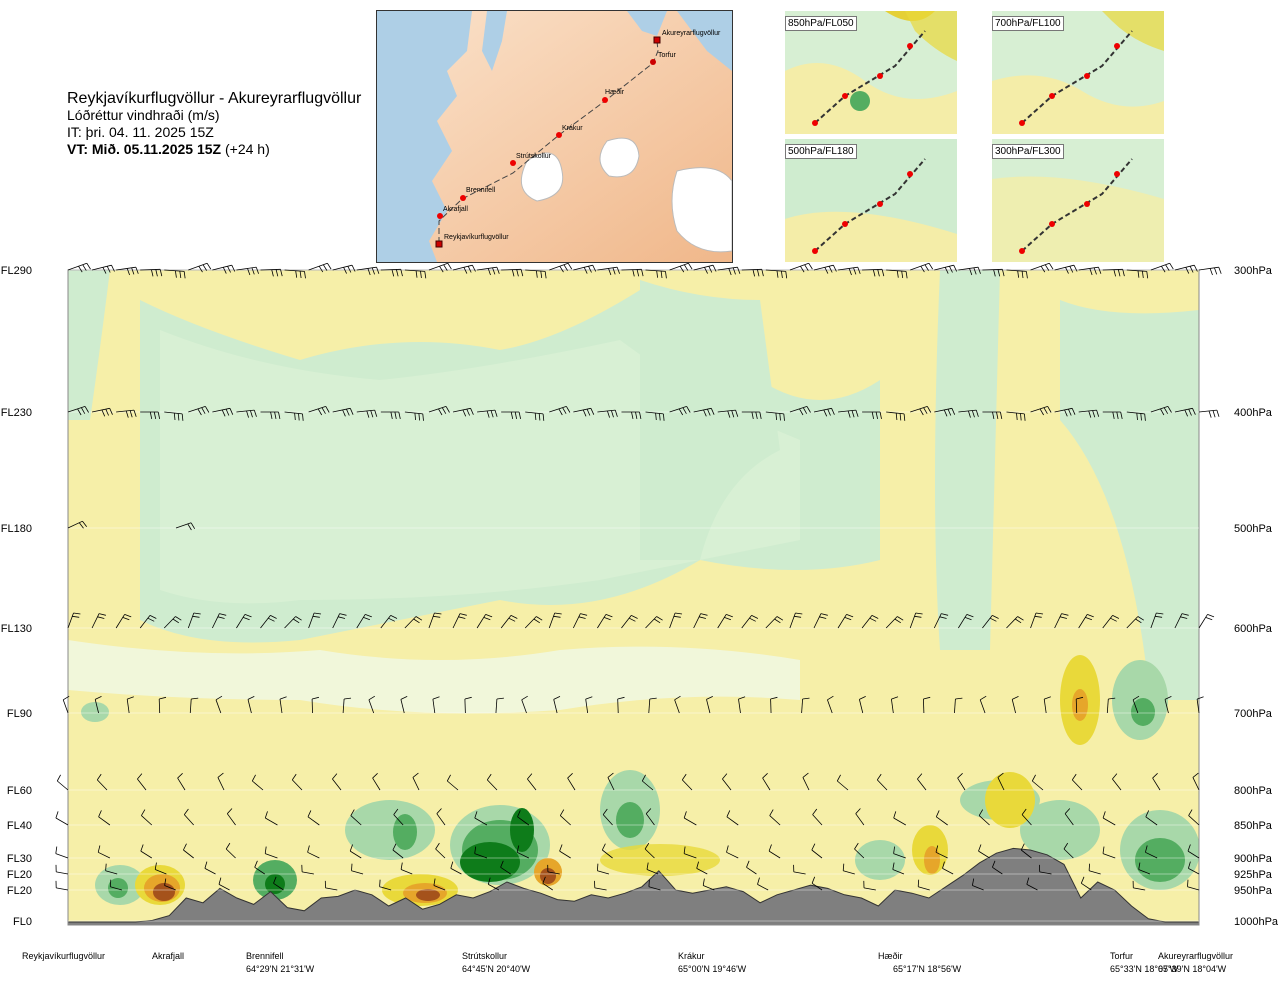  What do you see at coordinates (140, 132) in the screenshot?
I see `issue-time: IT: þri. 04. 11. 2025 15Z` at bounding box center [140, 132].